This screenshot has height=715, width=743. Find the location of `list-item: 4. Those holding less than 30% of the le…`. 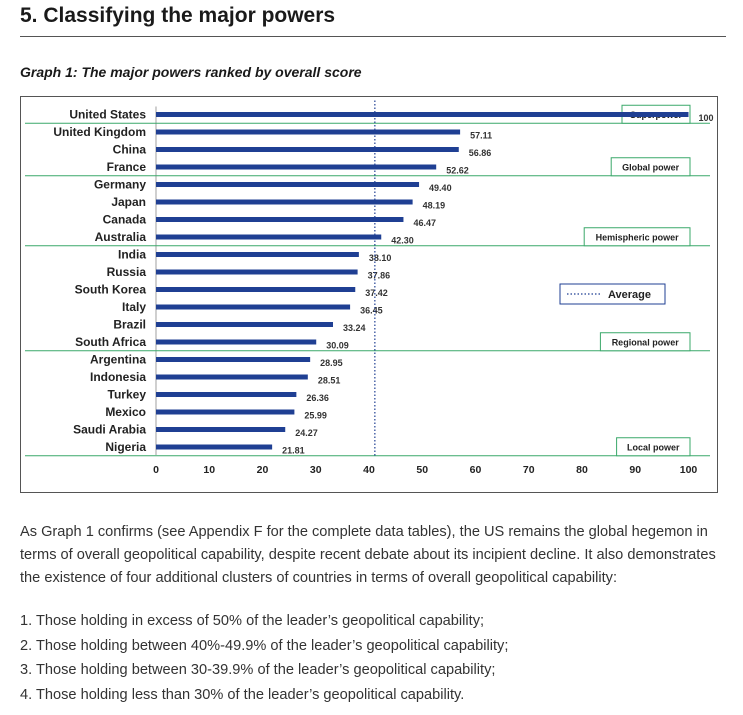

list-item: 4. Those holding less than 30% of the le… is located at coordinates (242, 694).